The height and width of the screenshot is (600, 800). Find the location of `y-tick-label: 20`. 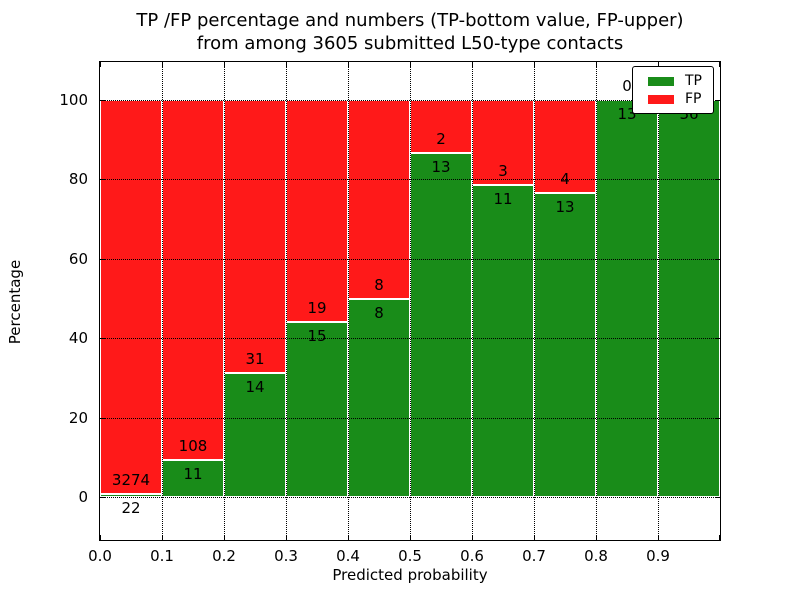

y-tick-label: 20 is located at coordinates (78, 417).